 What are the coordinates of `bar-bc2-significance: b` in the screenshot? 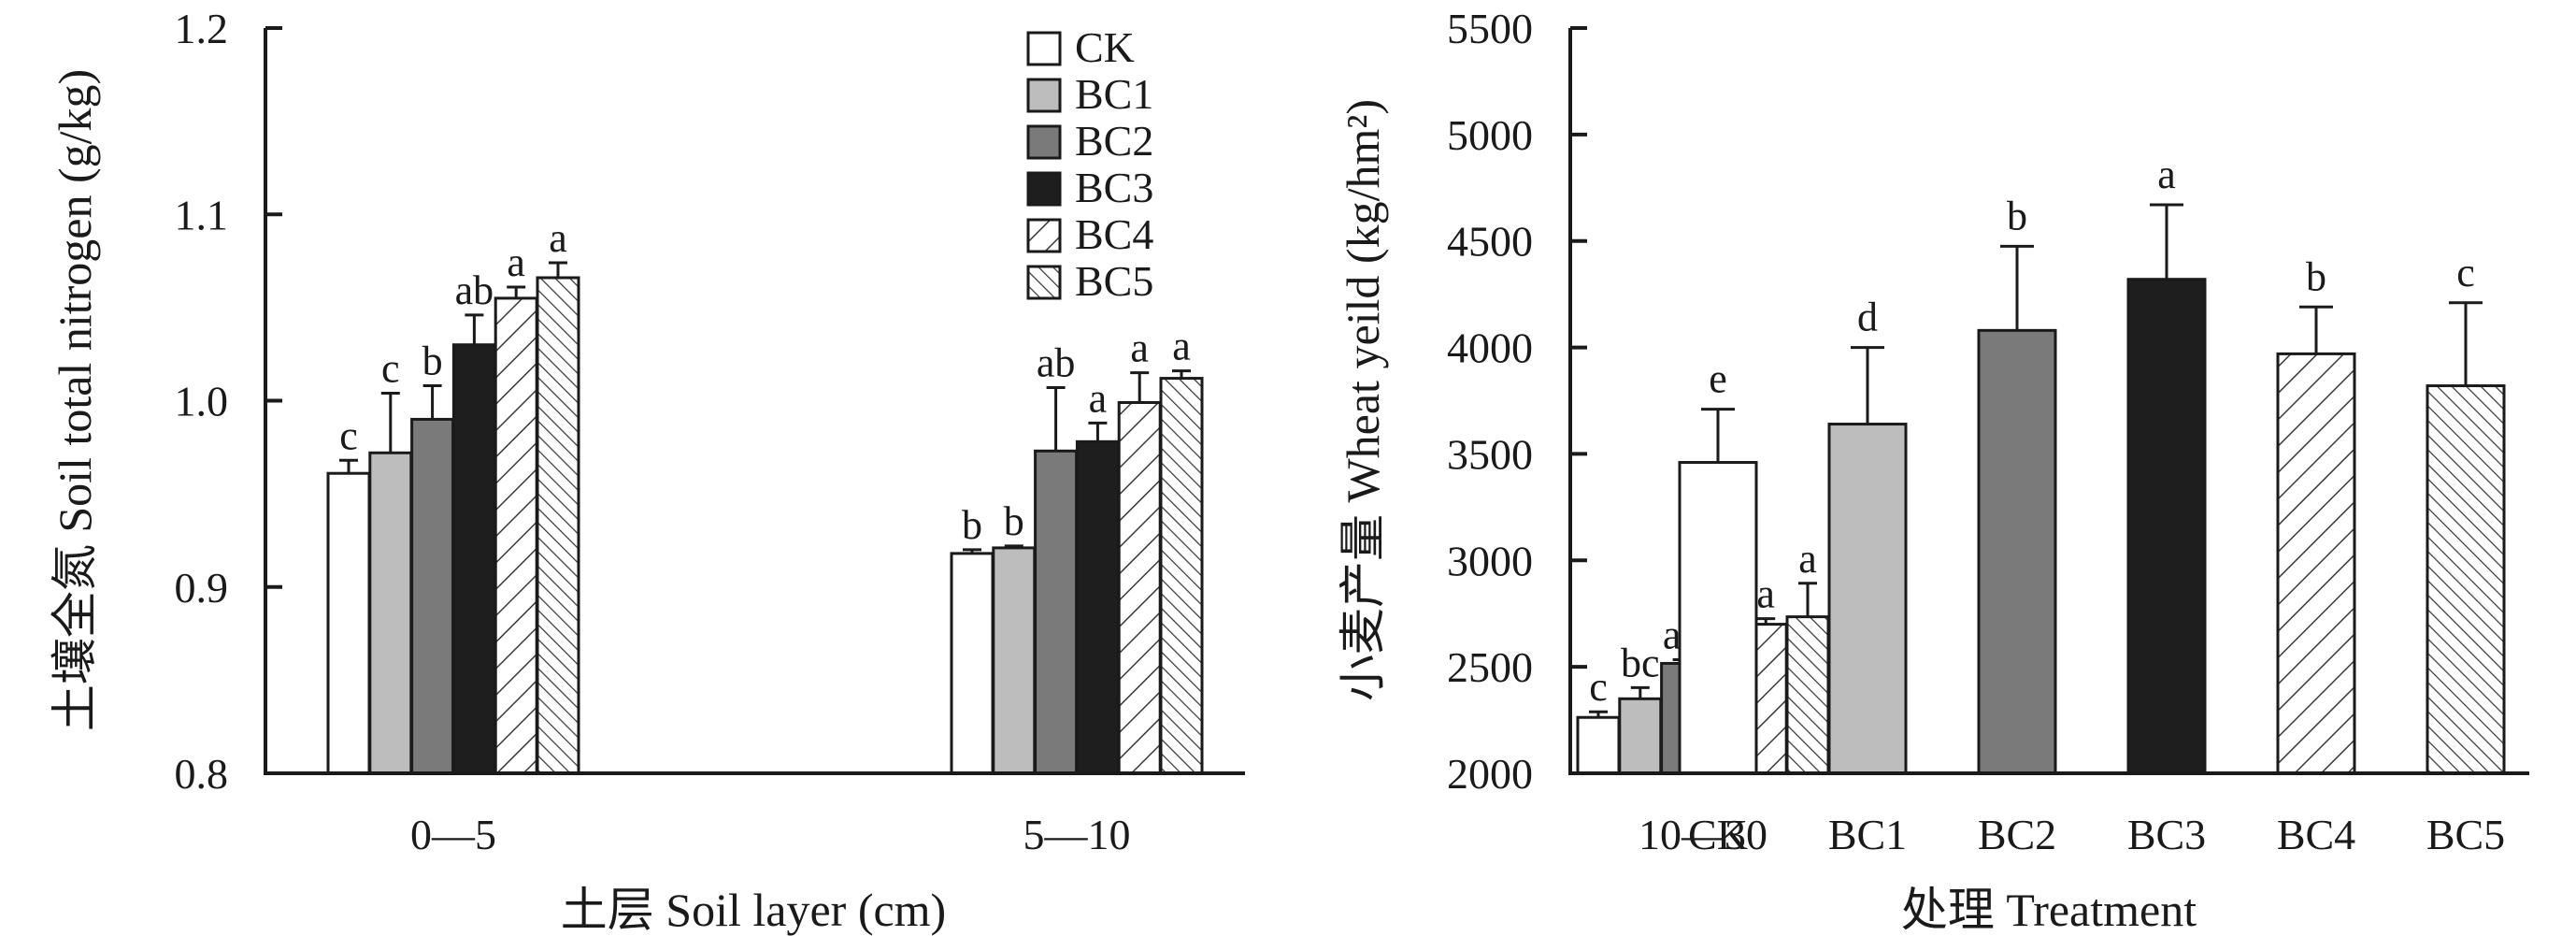 It's located at (2017, 215).